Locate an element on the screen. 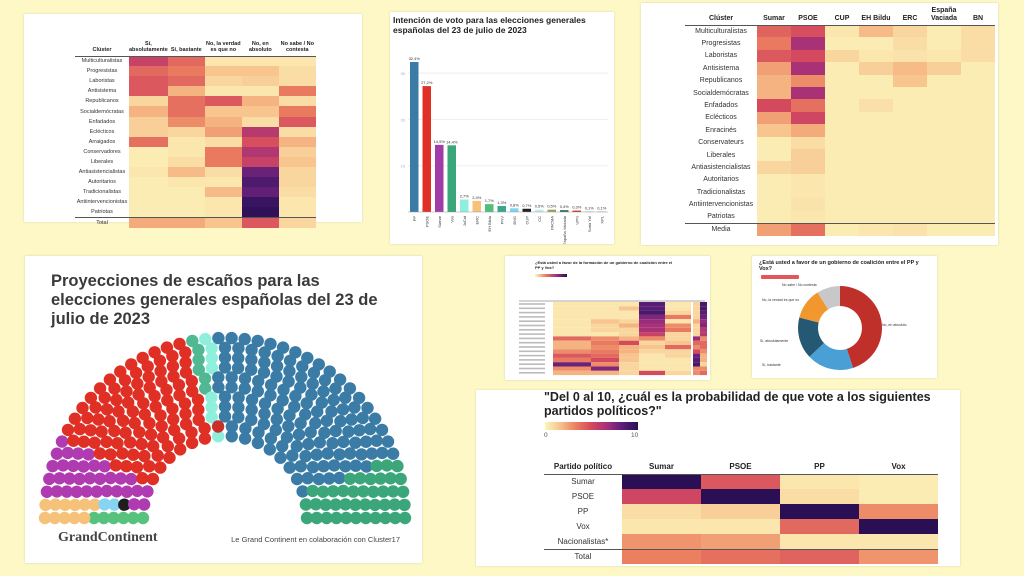 Image resolution: width=1024 pixels, height=576 pixels. category-label: Sumar is located at coordinates (439, 221).